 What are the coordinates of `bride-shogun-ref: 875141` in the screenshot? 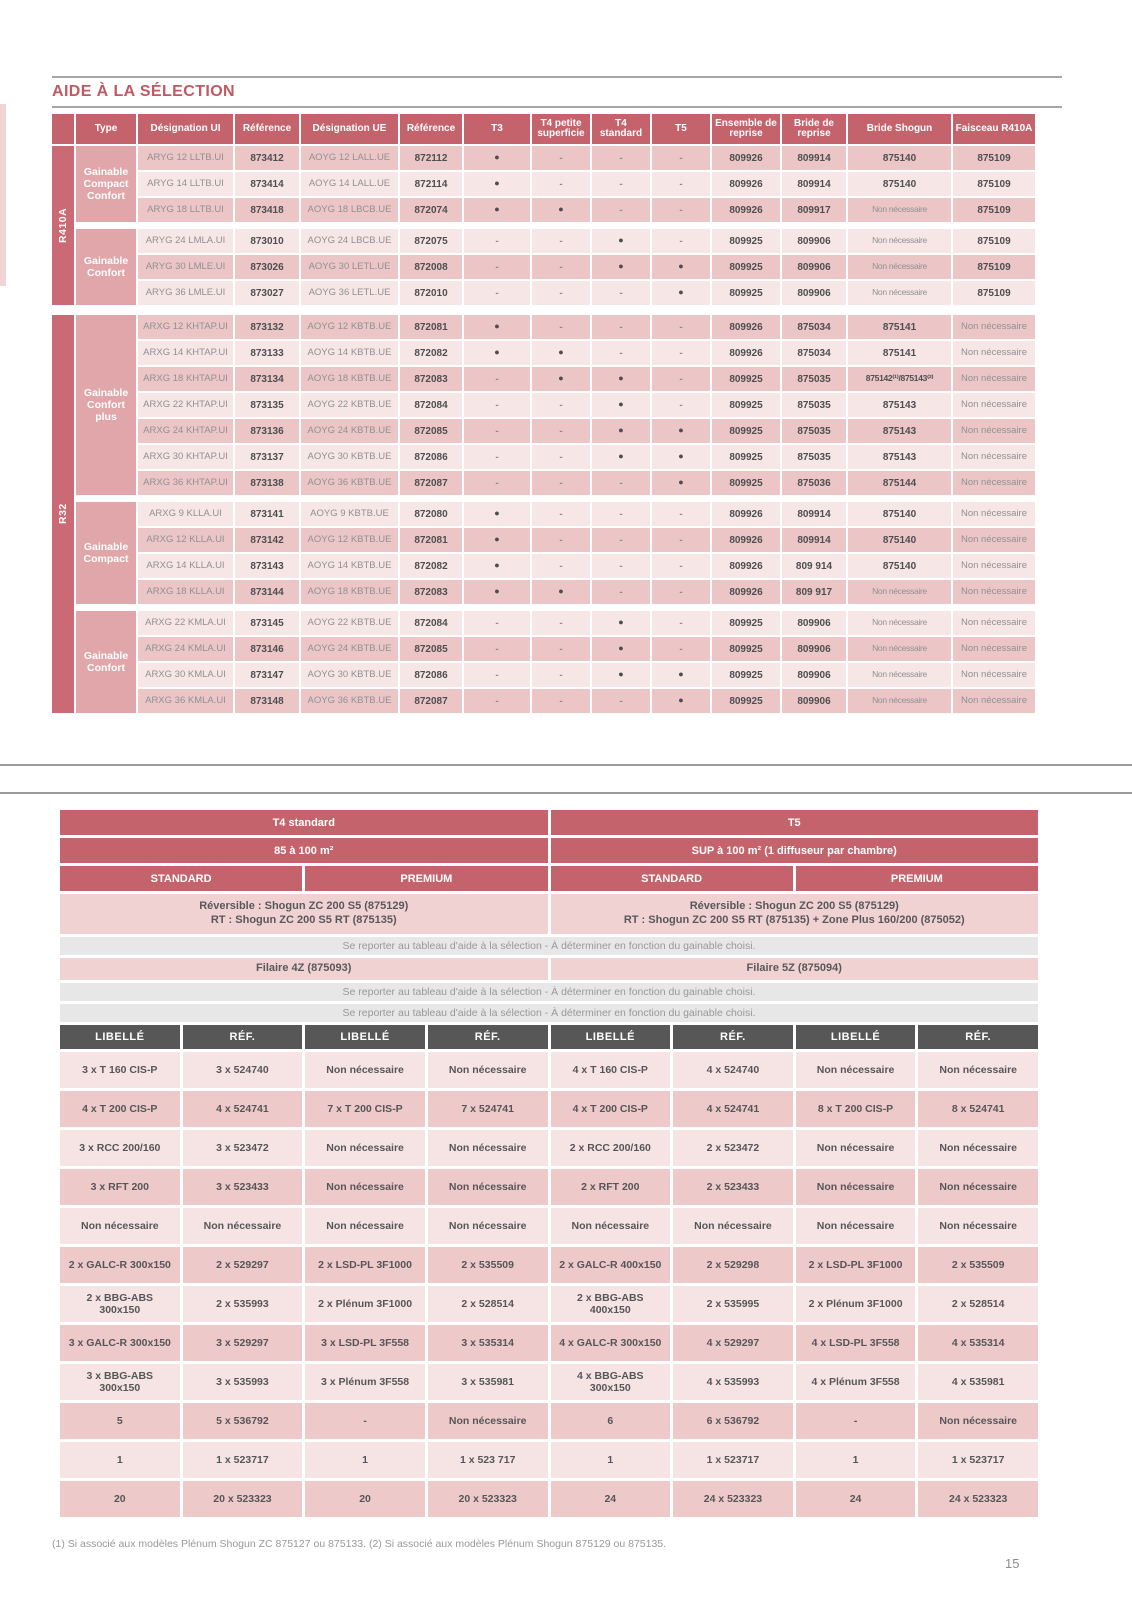 It's located at (899, 327).